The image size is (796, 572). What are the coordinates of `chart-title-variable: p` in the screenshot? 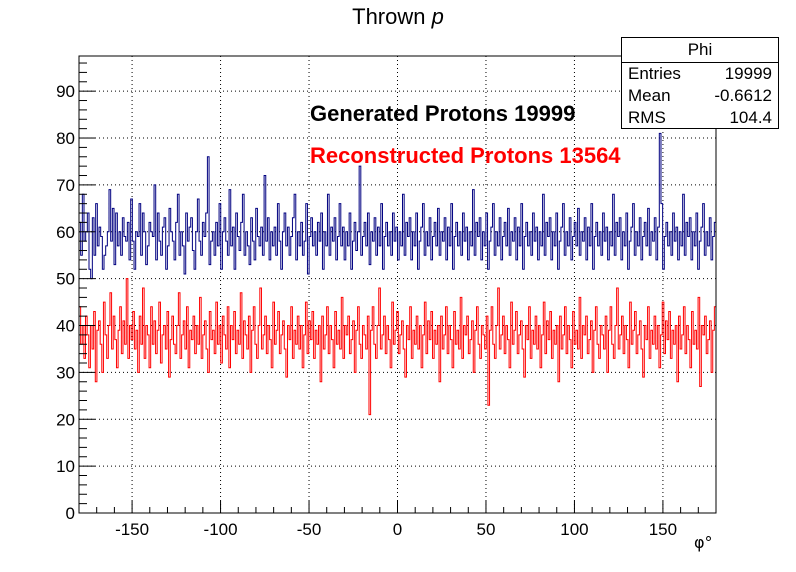 It's located at (437, 16).